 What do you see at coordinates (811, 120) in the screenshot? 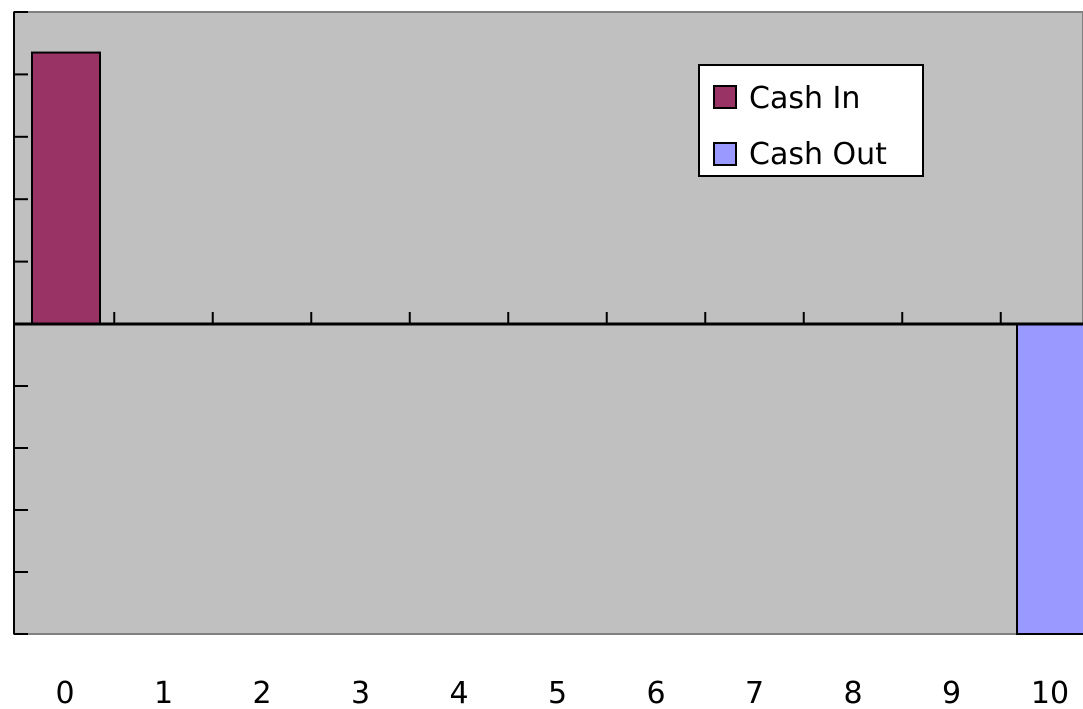
I see `legend: Cash In Cash Out` at bounding box center [811, 120].